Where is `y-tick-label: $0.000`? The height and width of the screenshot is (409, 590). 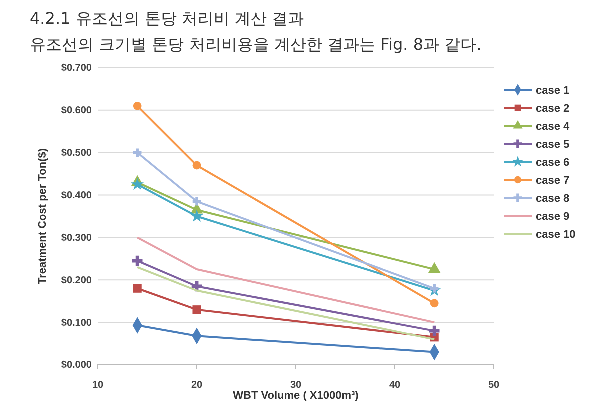
y-tick-label: $0.000 is located at coordinates (76, 366).